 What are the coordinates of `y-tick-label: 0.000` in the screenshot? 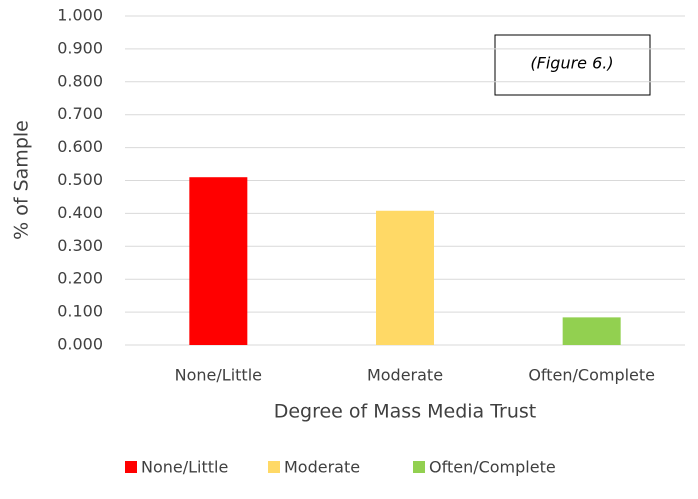 It's located at (80, 344).